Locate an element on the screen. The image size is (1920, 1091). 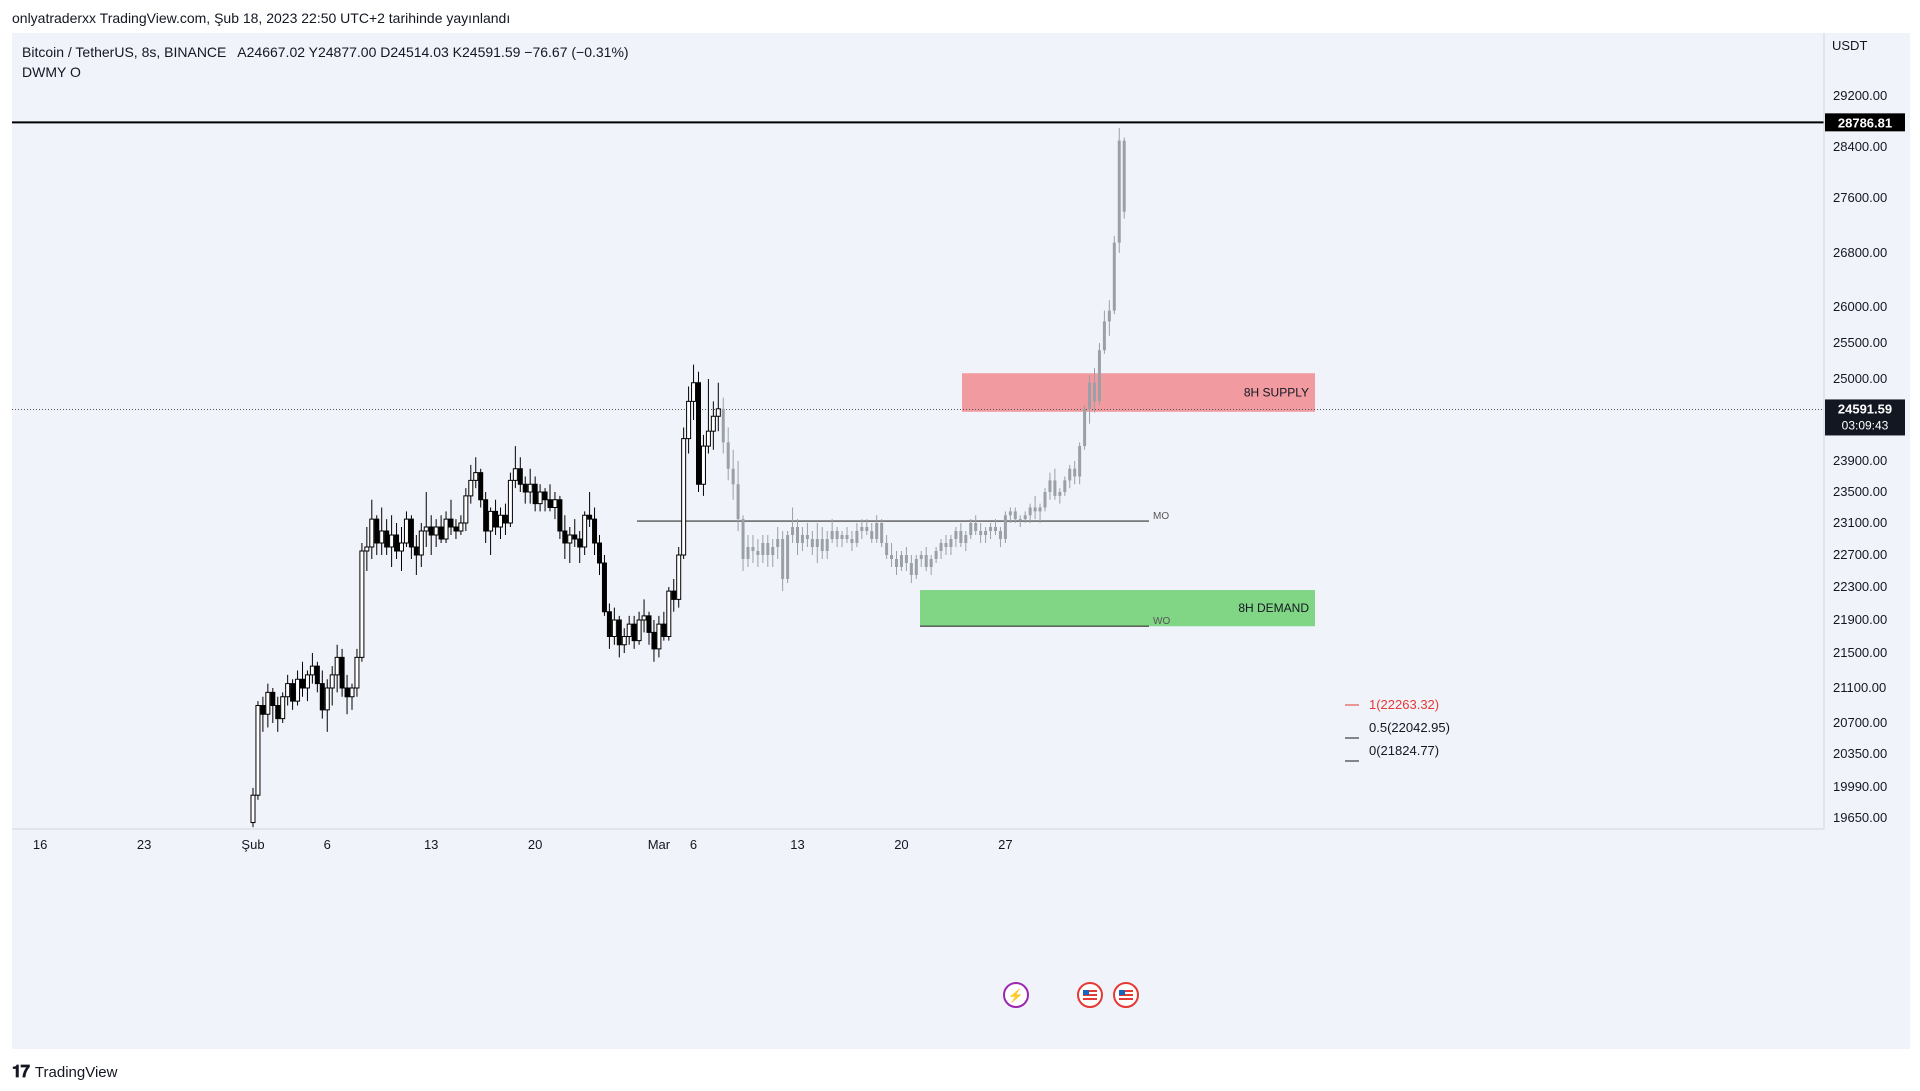
price-tick-label: 19990.00 is located at coordinates (1860, 786).